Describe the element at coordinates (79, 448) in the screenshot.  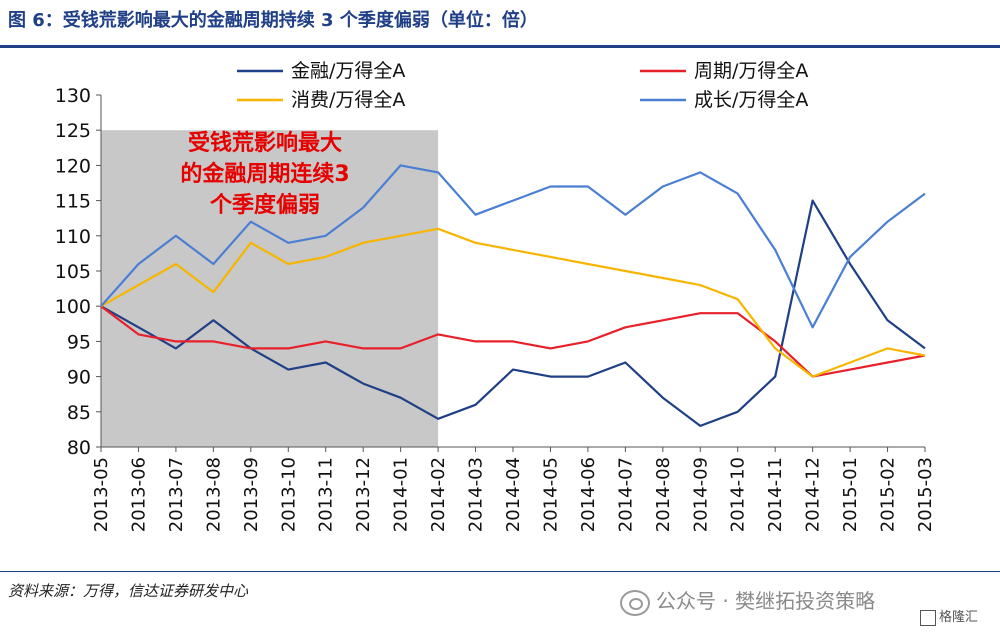
I see `y-tick-label: 80` at that location.